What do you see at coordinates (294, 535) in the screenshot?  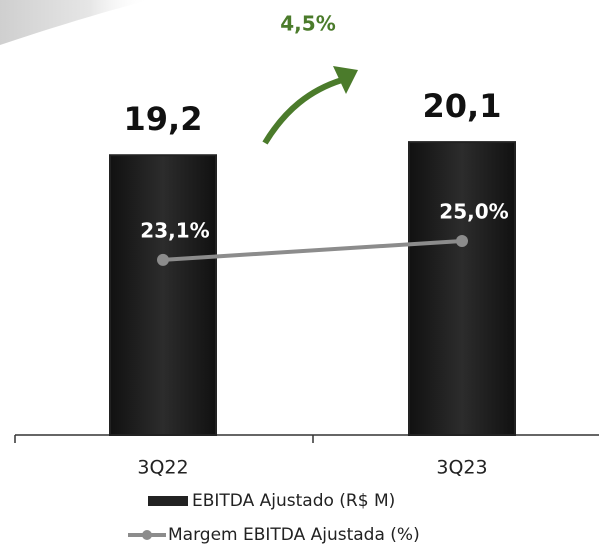 I see `legend-label: Margem EBITDA Ajustada (%)` at bounding box center [294, 535].